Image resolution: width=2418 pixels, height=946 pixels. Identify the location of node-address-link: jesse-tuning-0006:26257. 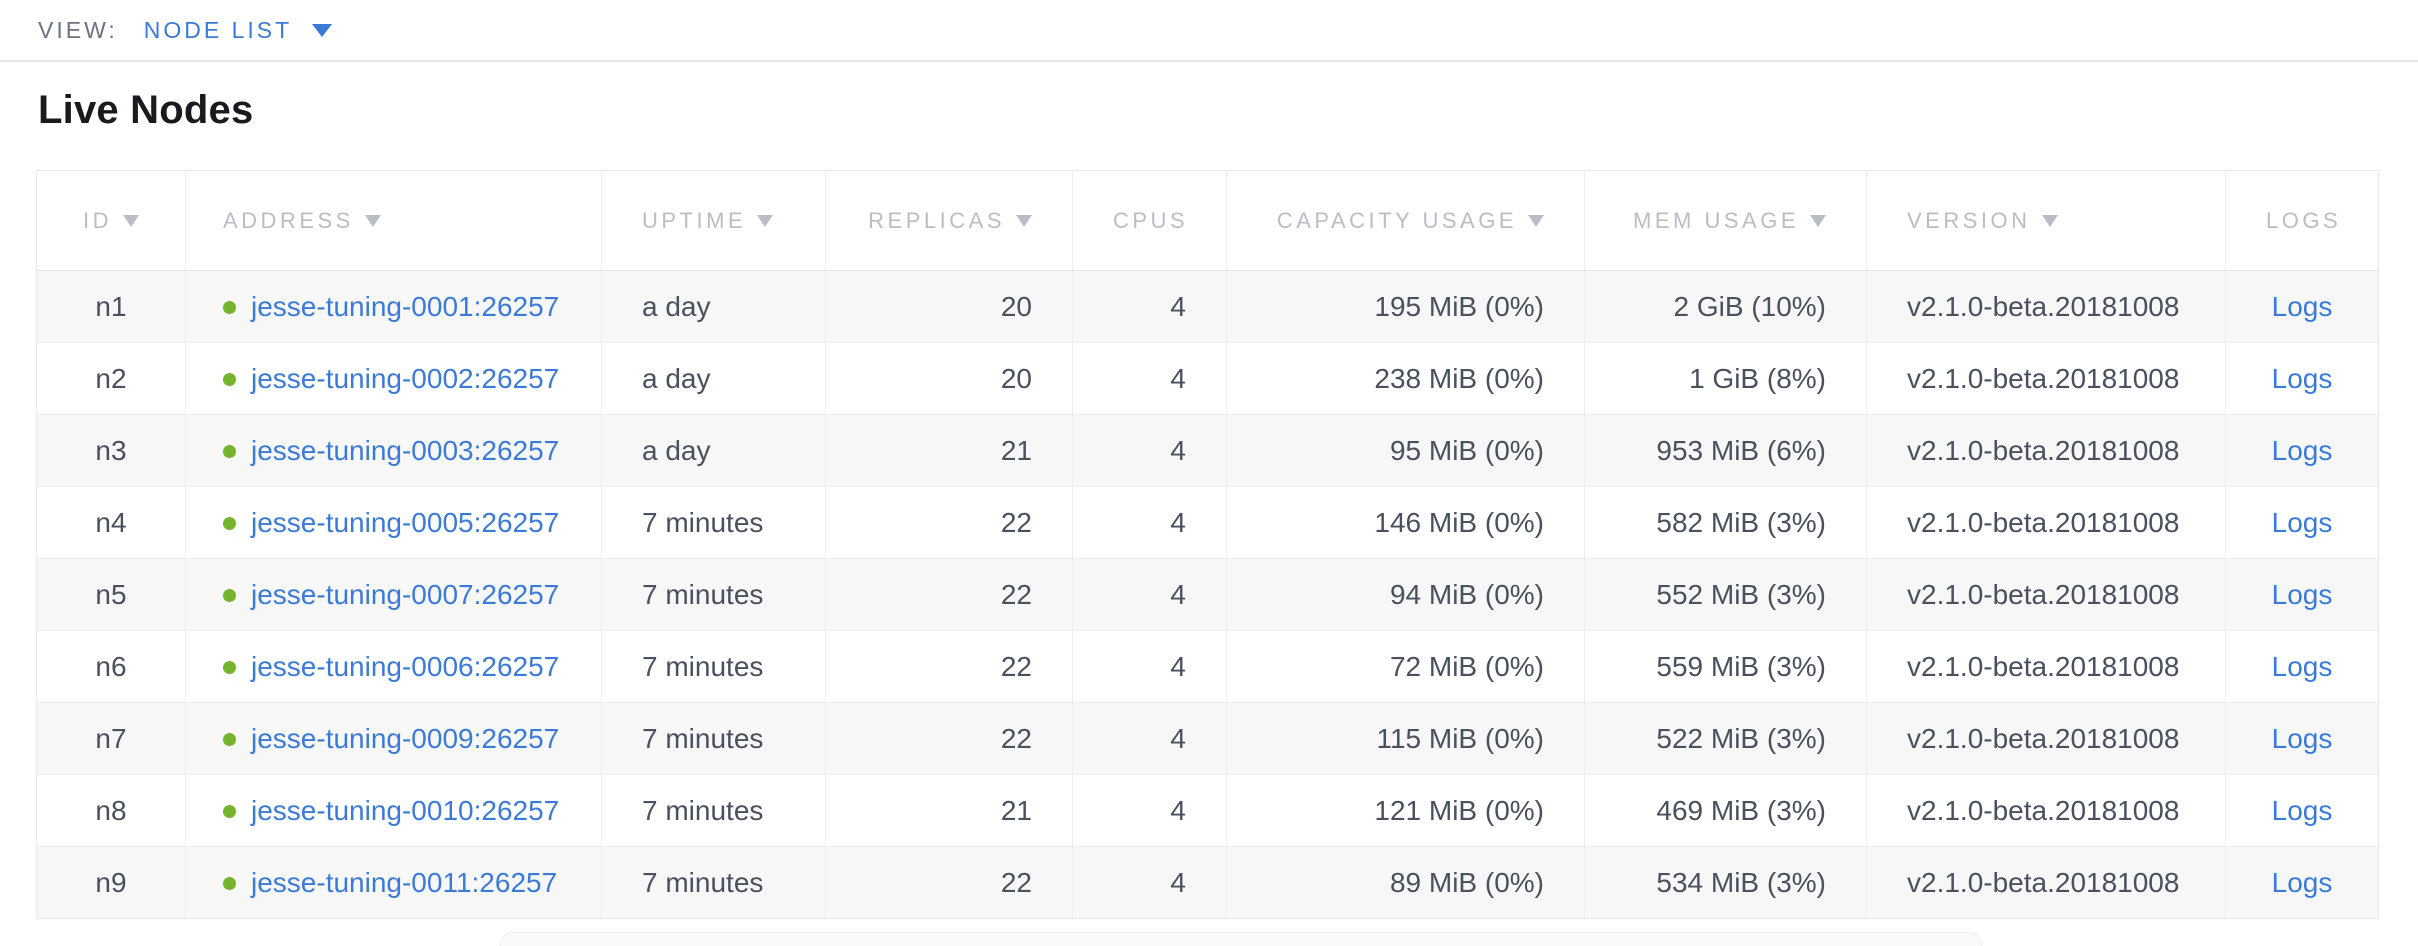
(405, 666).